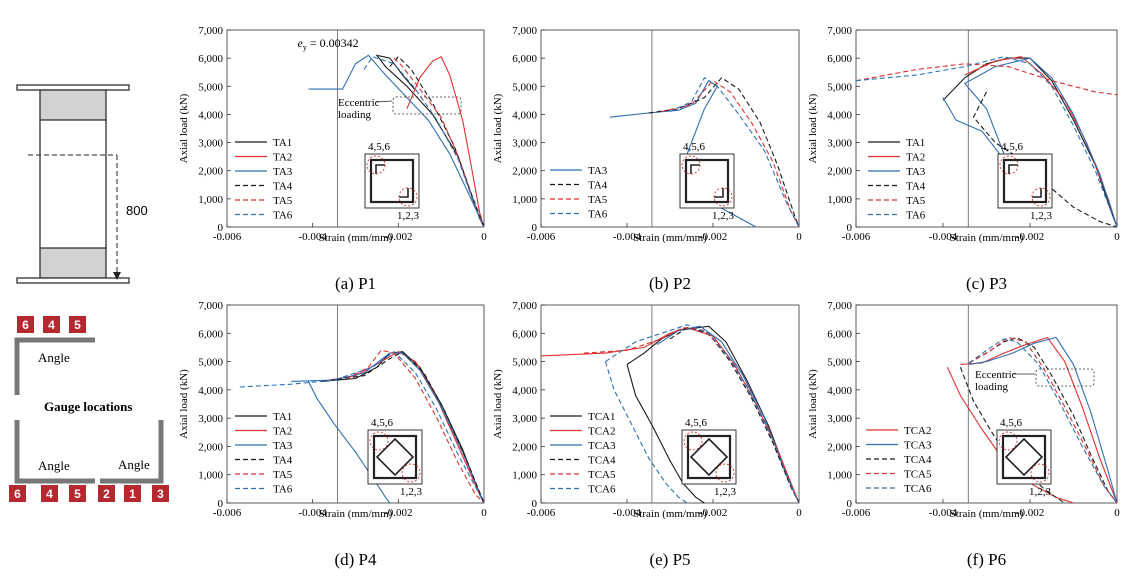 This screenshot has width=1135, height=582. What do you see at coordinates (134, 464) in the screenshot?
I see `angle-label-bottom-right: Angle` at bounding box center [134, 464].